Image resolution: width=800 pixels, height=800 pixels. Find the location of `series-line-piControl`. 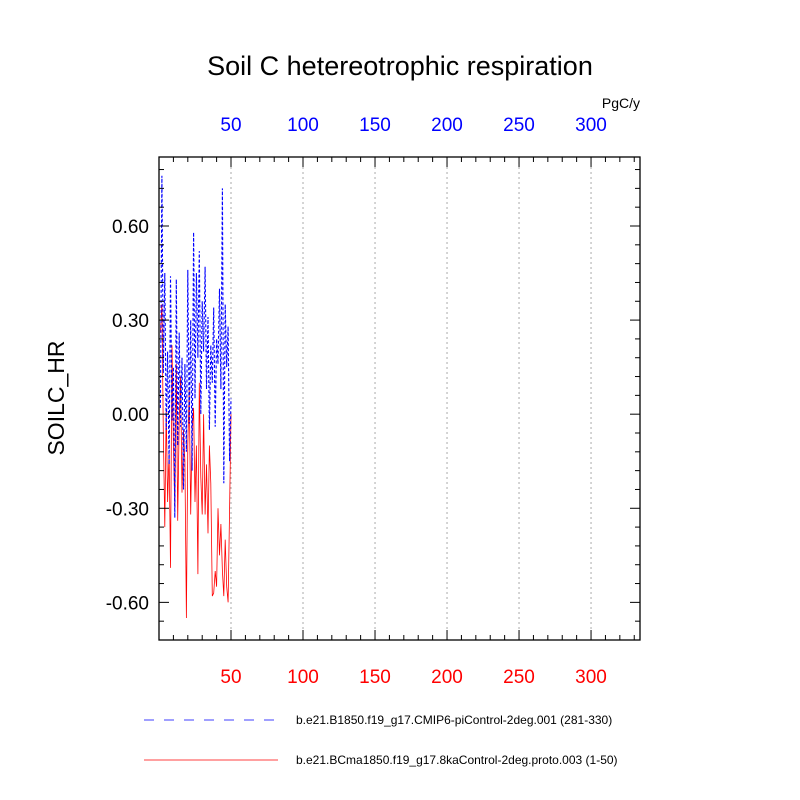

series-line-piControl is located at coordinates (195, 346).